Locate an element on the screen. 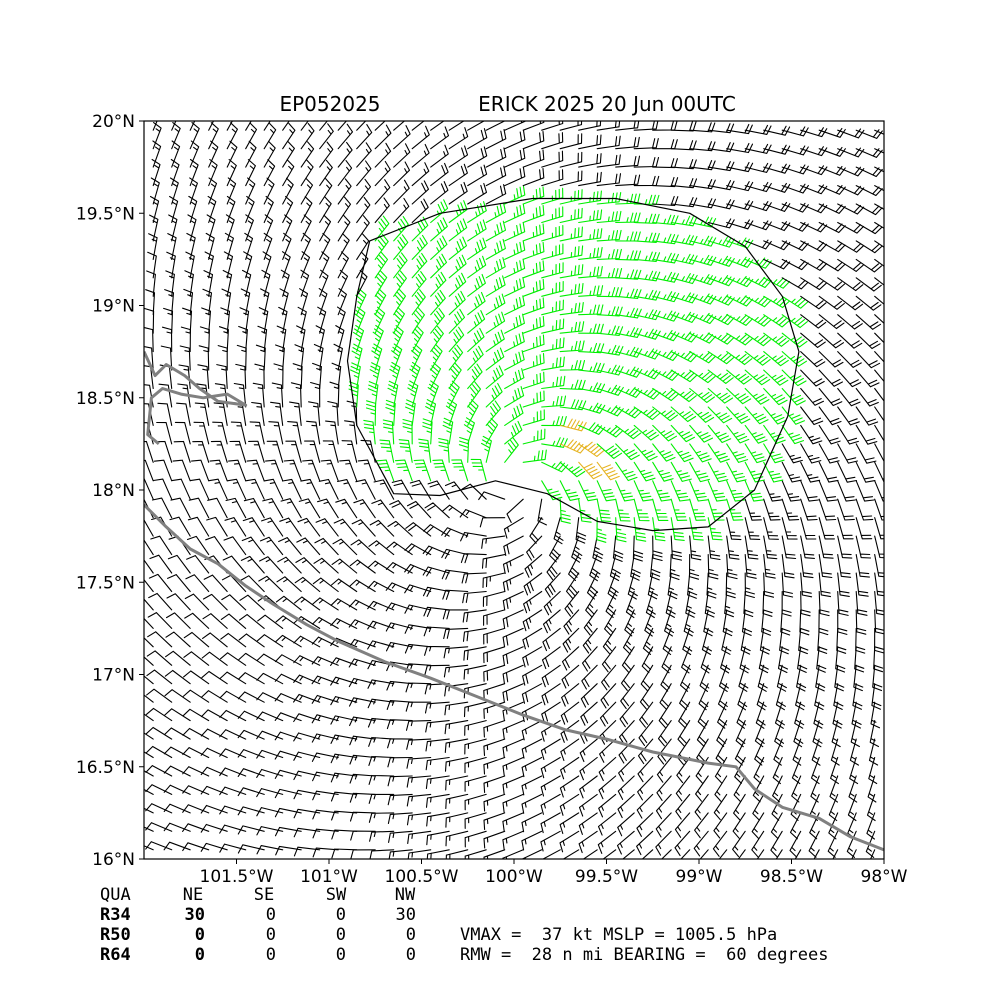 The height and width of the screenshot is (1000, 1000). table-row-r64-se: 0 is located at coordinates (271, 955).